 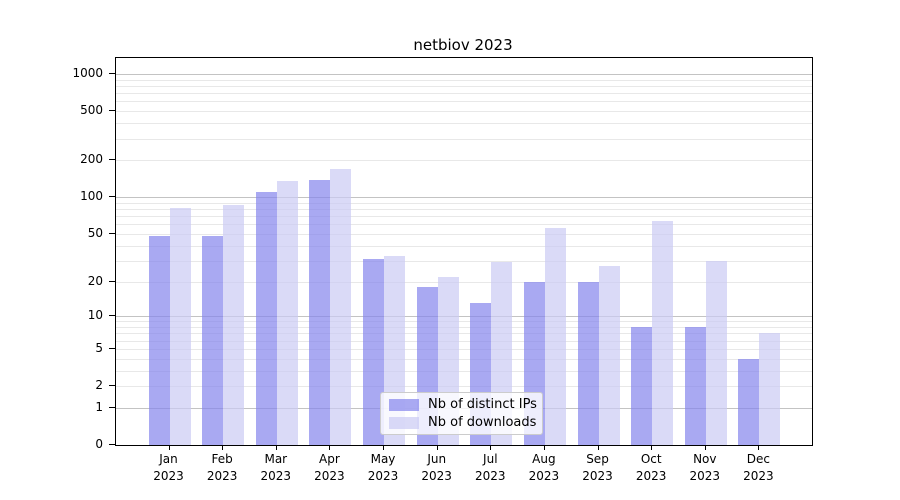 What do you see at coordinates (436, 467) in the screenshot?
I see `x-tick-label: Jun 2023` at bounding box center [436, 467].